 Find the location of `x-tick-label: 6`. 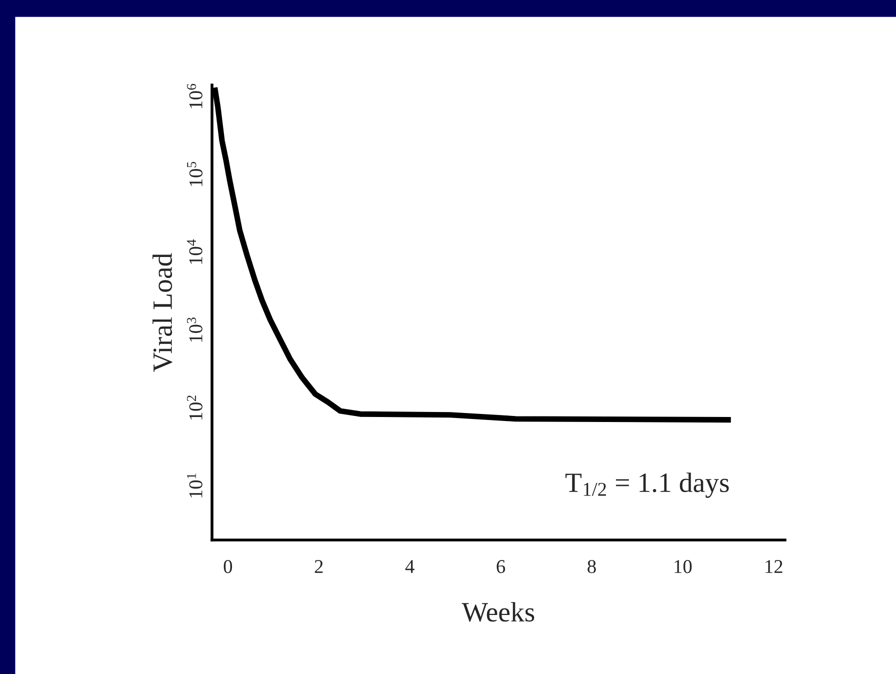

x-tick-label: 6 is located at coordinates (501, 567).